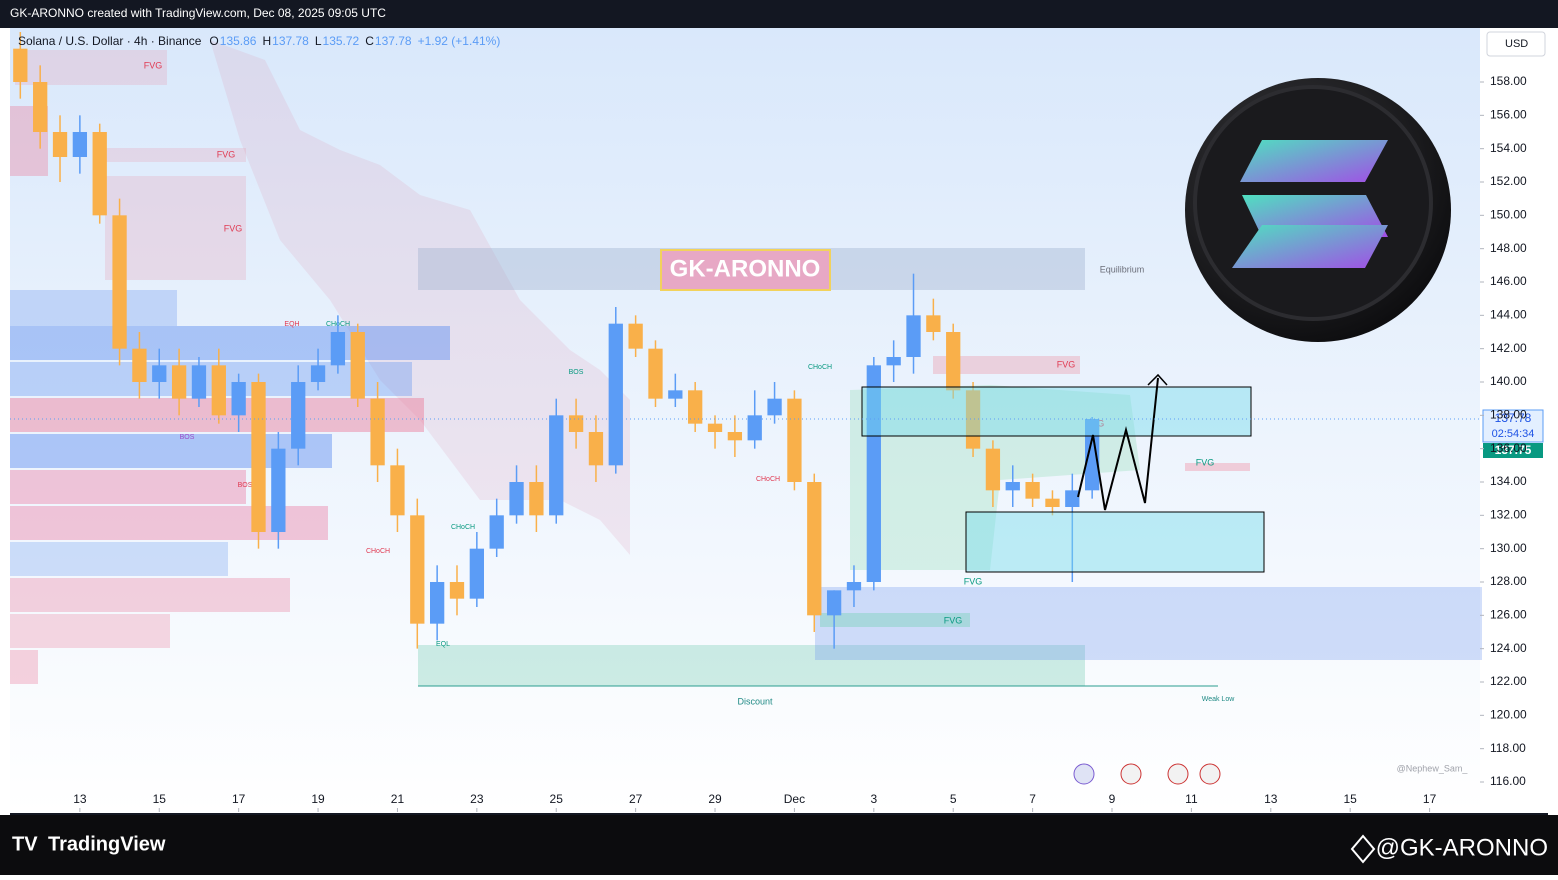  I want to click on y-tick-label: 152.00, so click(1508, 181).